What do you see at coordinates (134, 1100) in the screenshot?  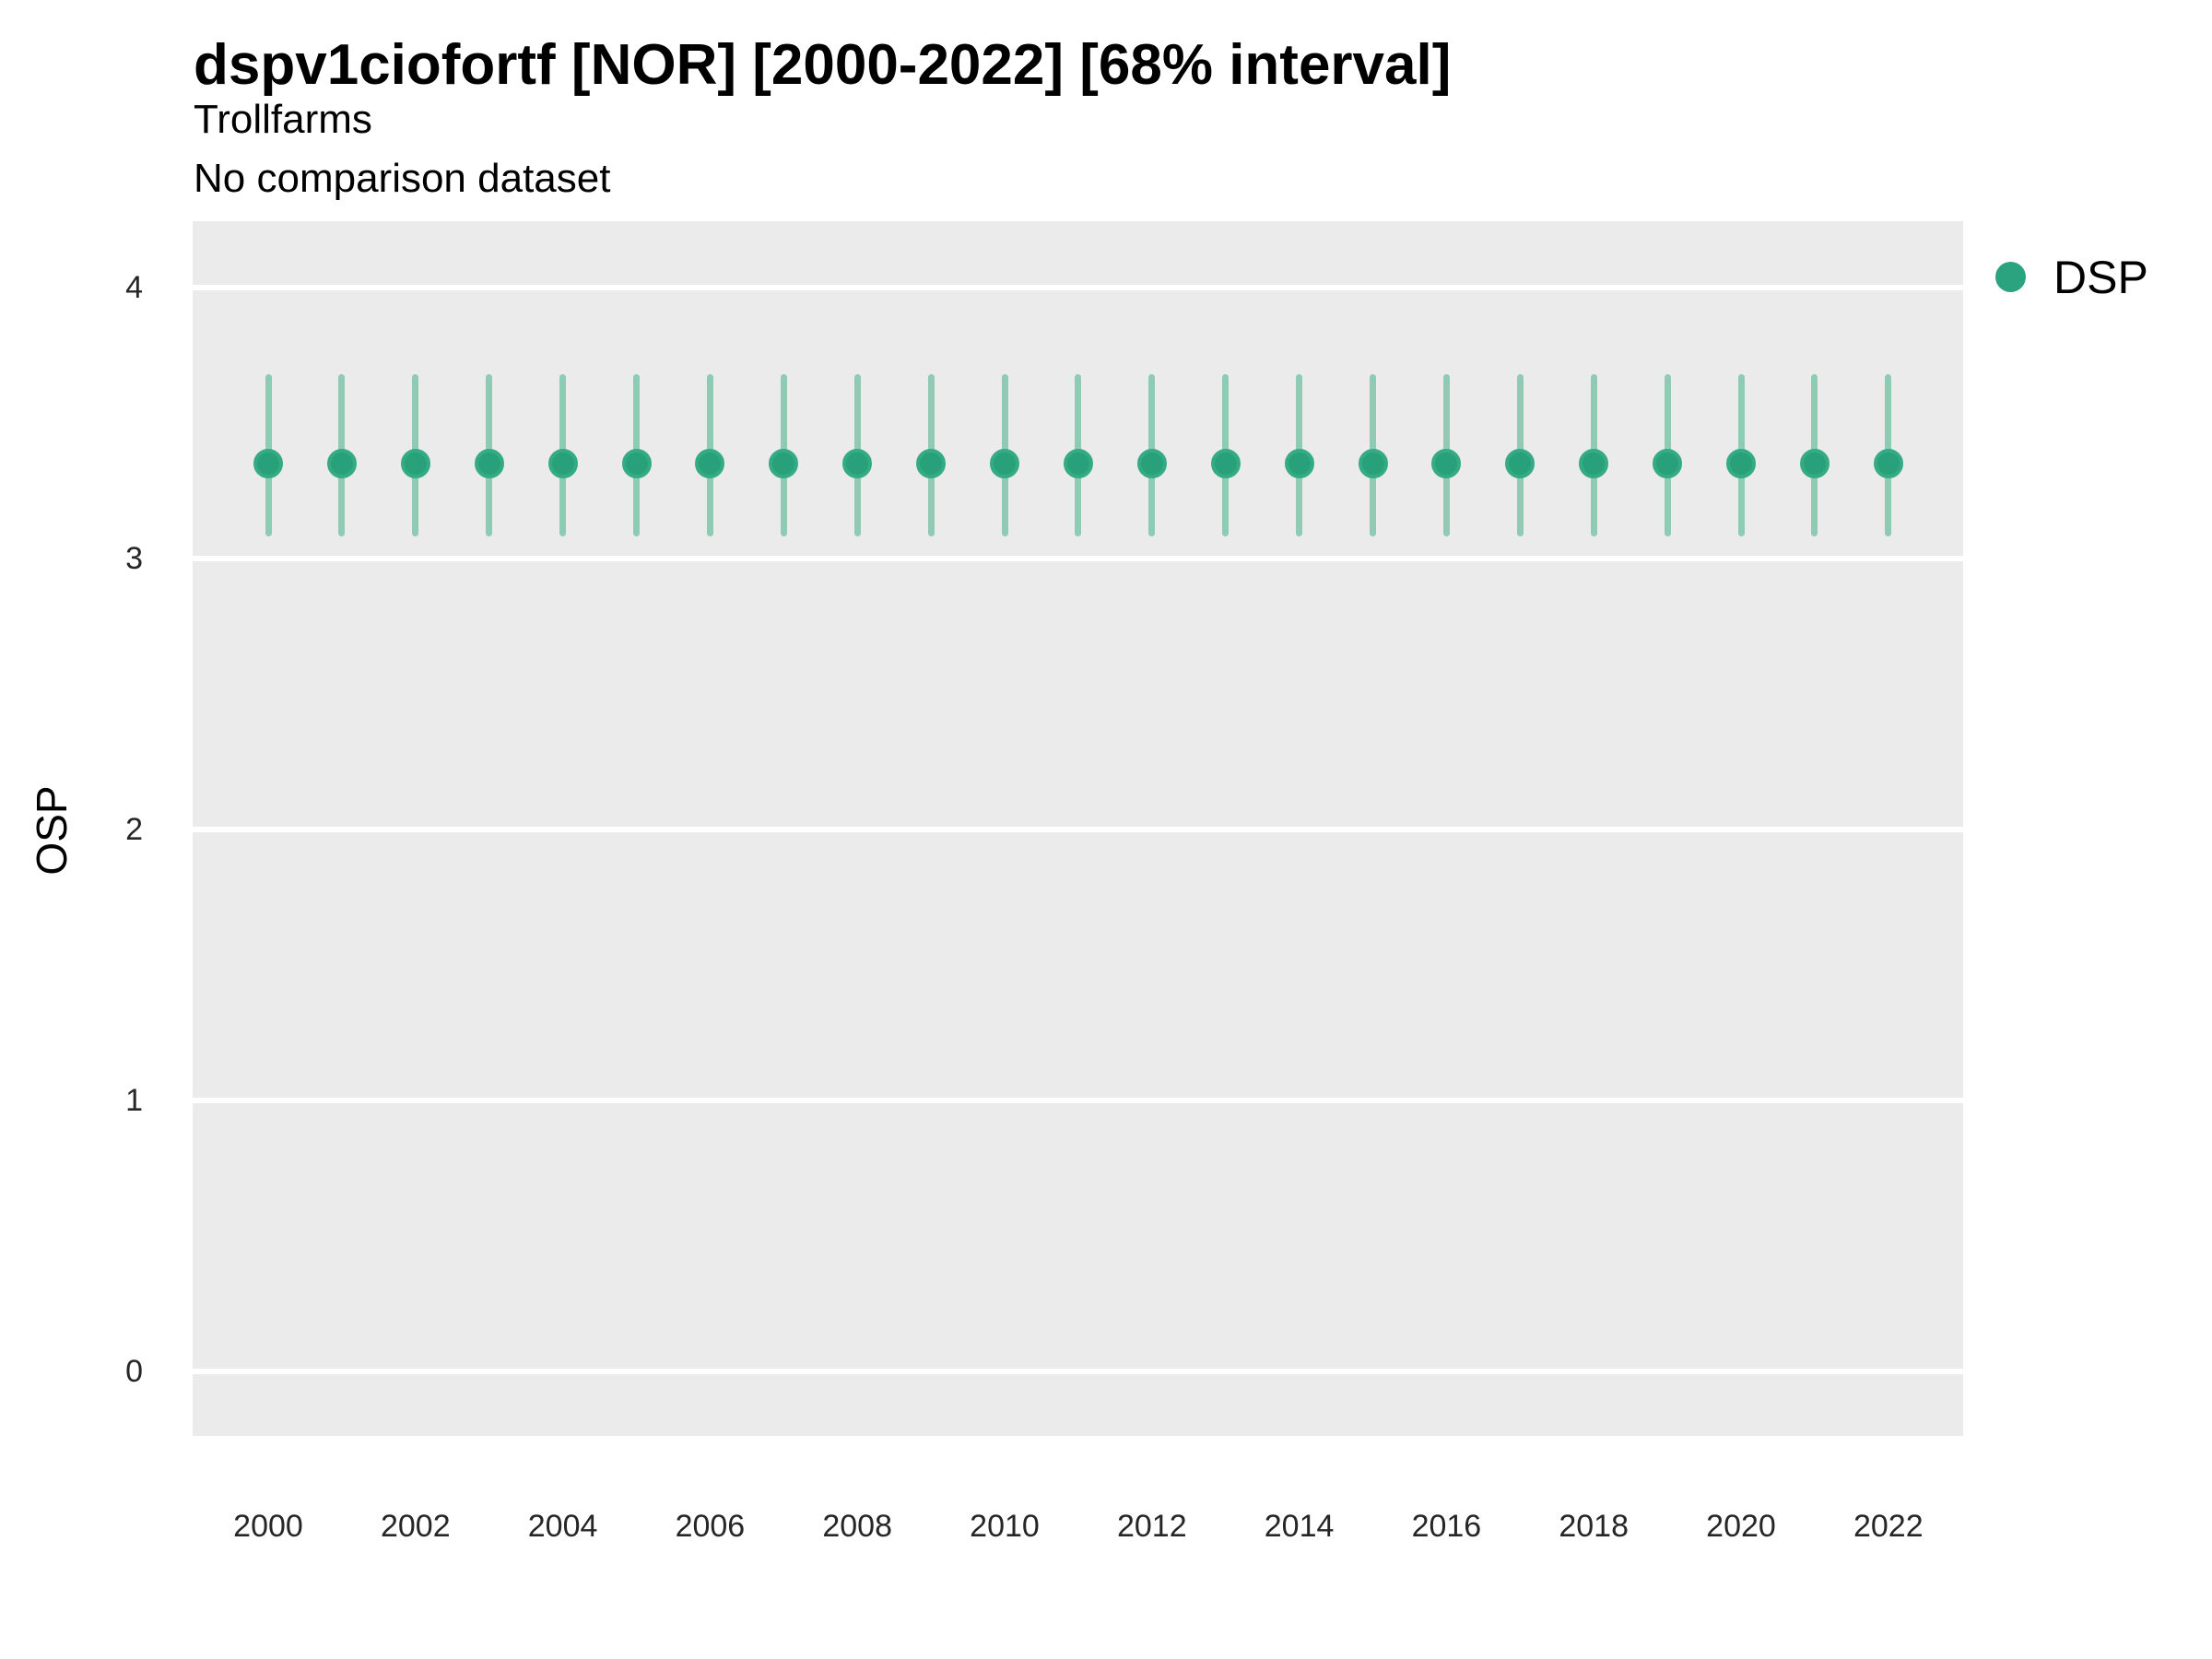 I see `y-tick-label-1: 1` at bounding box center [134, 1100].